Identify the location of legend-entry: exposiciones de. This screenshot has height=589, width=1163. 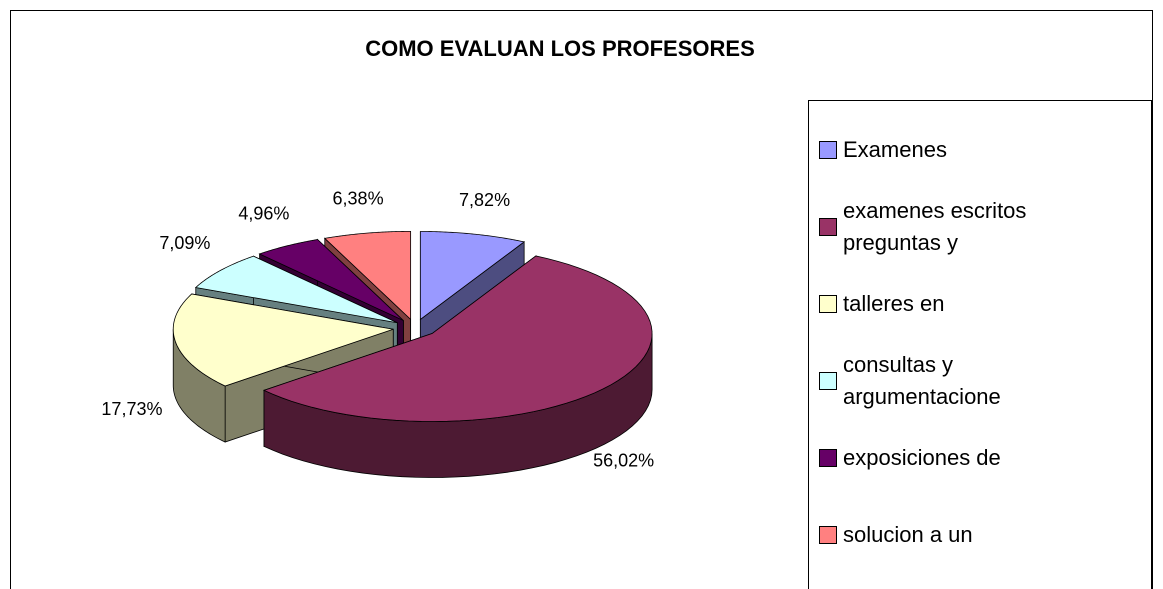
(956, 457).